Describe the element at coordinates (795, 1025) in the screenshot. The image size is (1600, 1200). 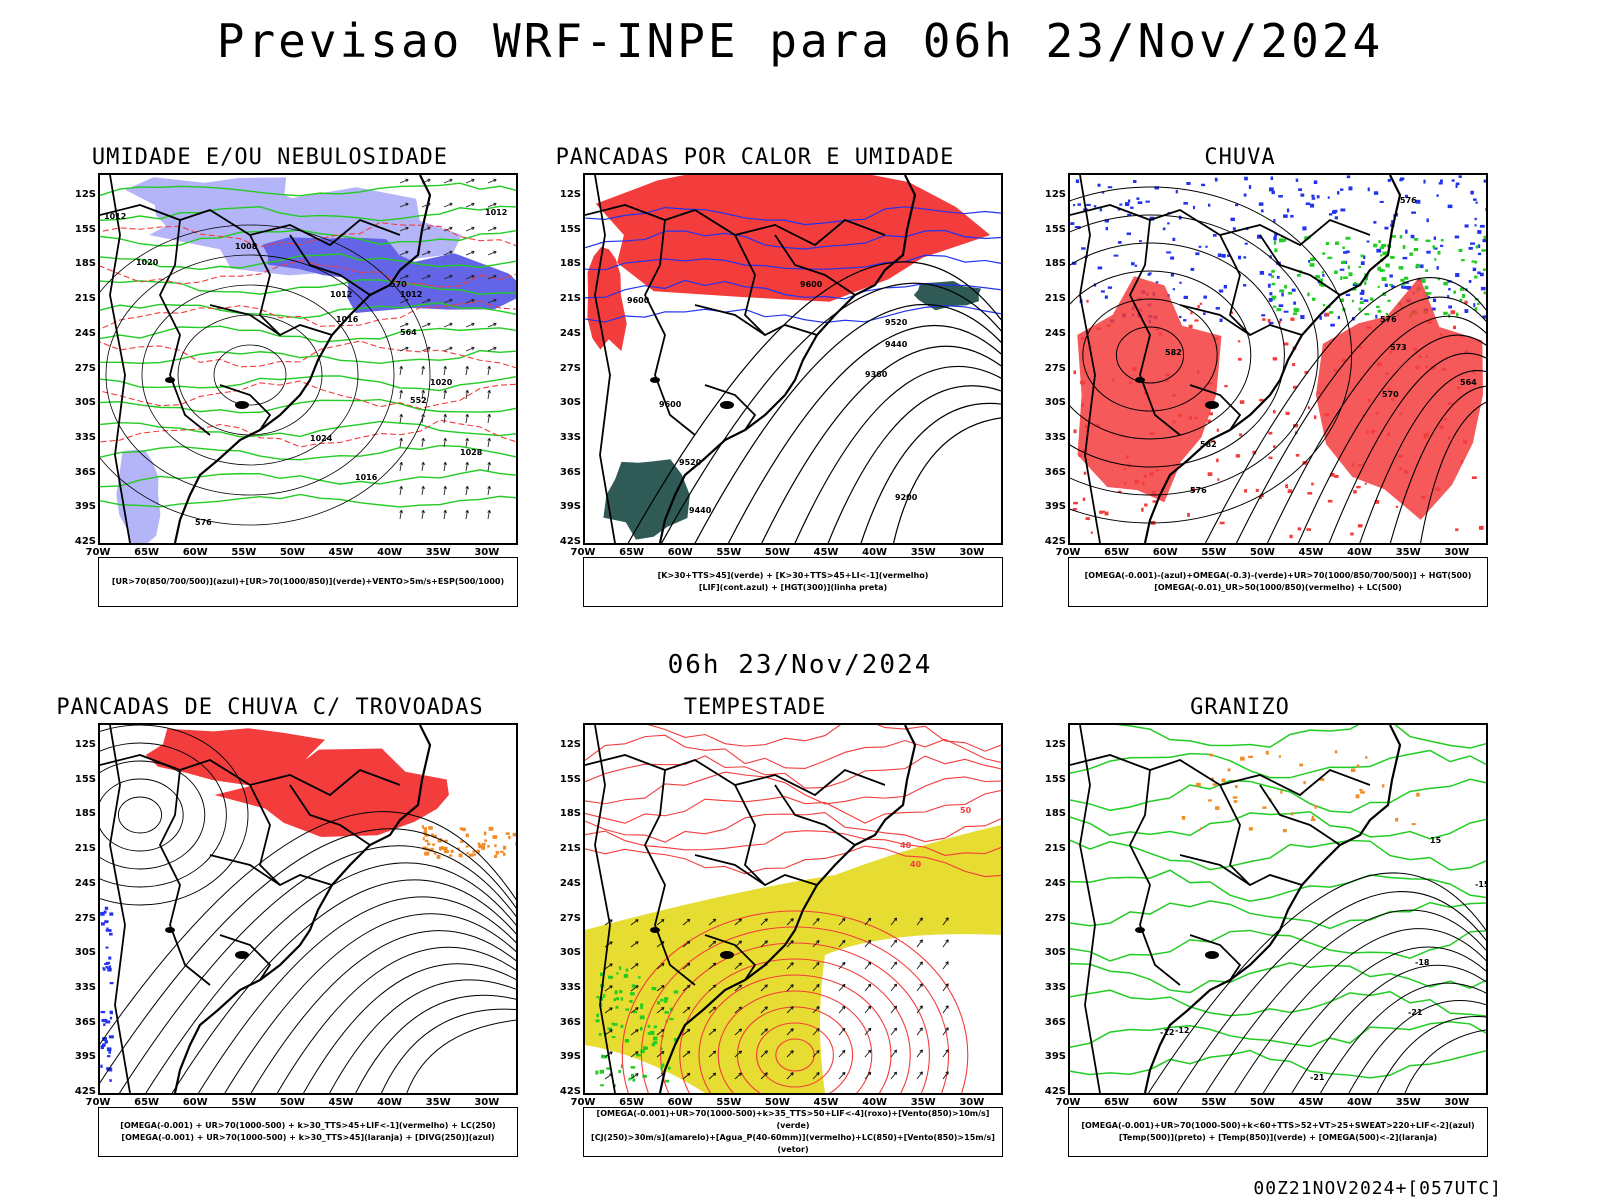
I see `precipitable-water-contour` at that location.